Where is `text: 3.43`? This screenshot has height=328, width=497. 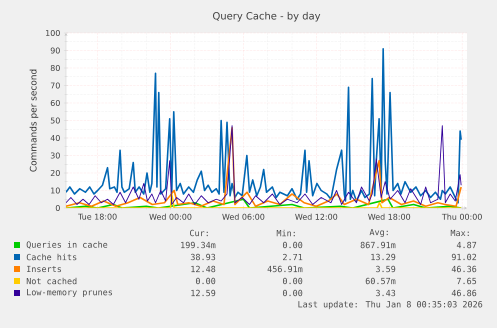 text: 3.43 is located at coordinates (386, 293).